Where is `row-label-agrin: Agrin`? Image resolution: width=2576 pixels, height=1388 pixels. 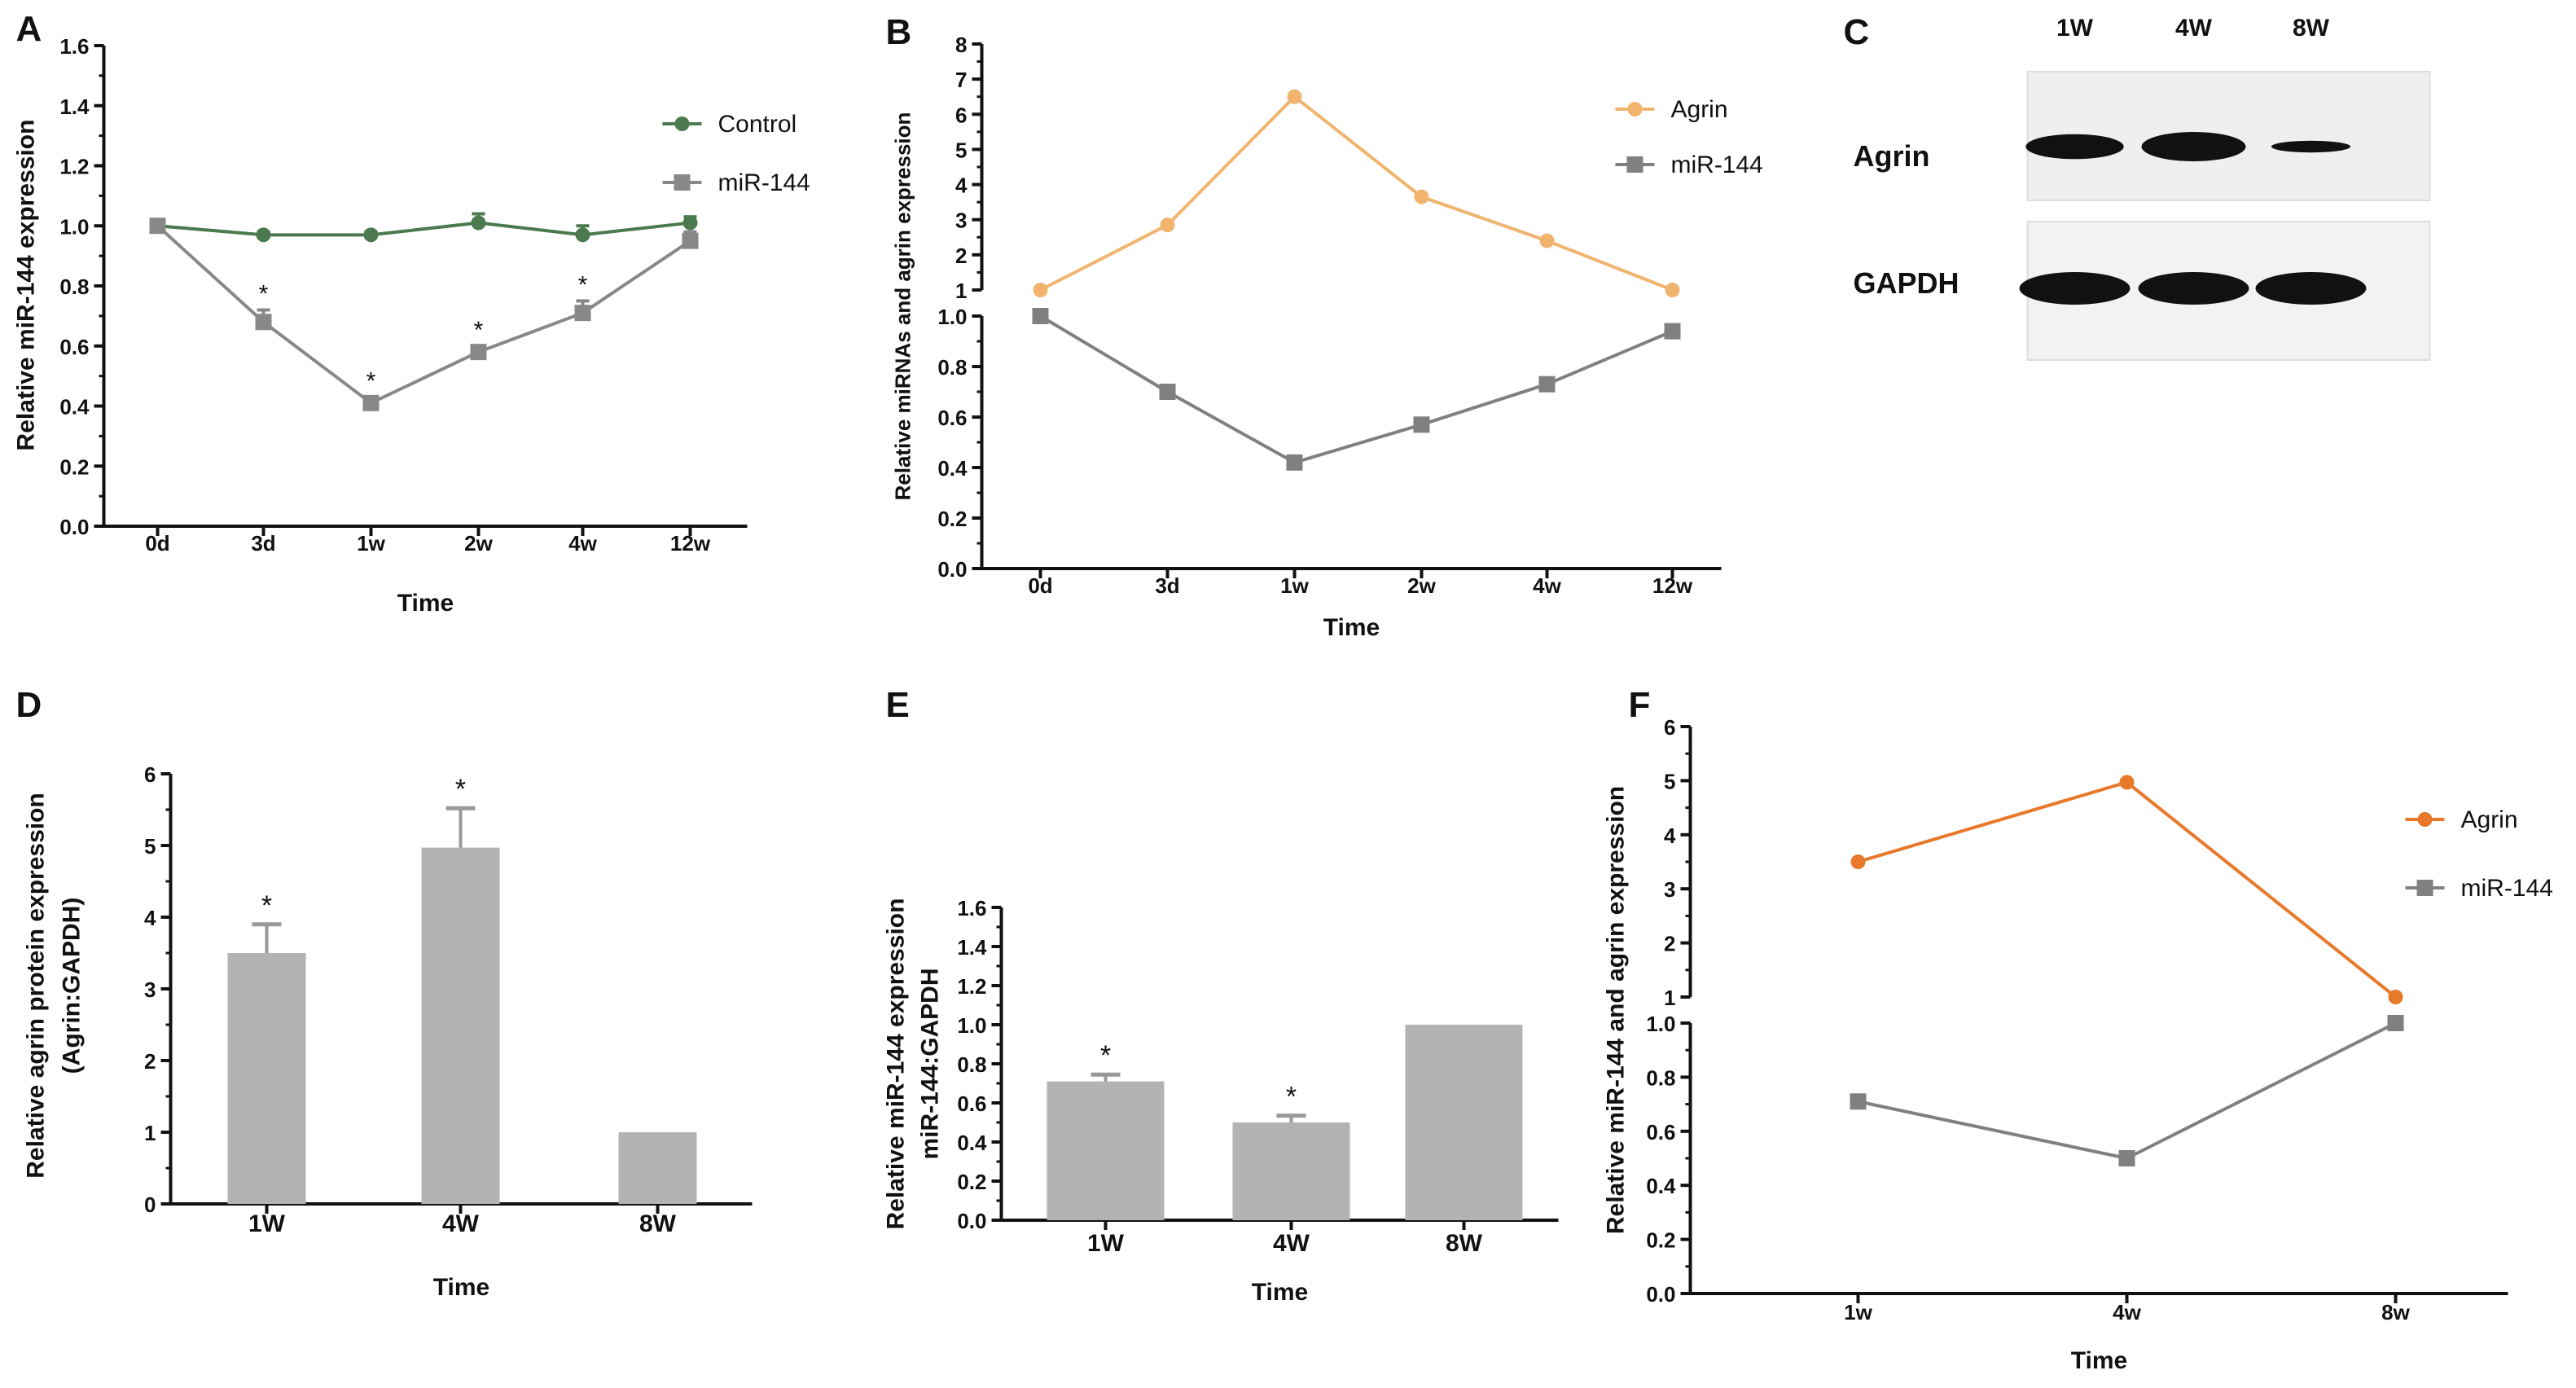
row-label-agrin: Agrin is located at coordinates (1892, 156).